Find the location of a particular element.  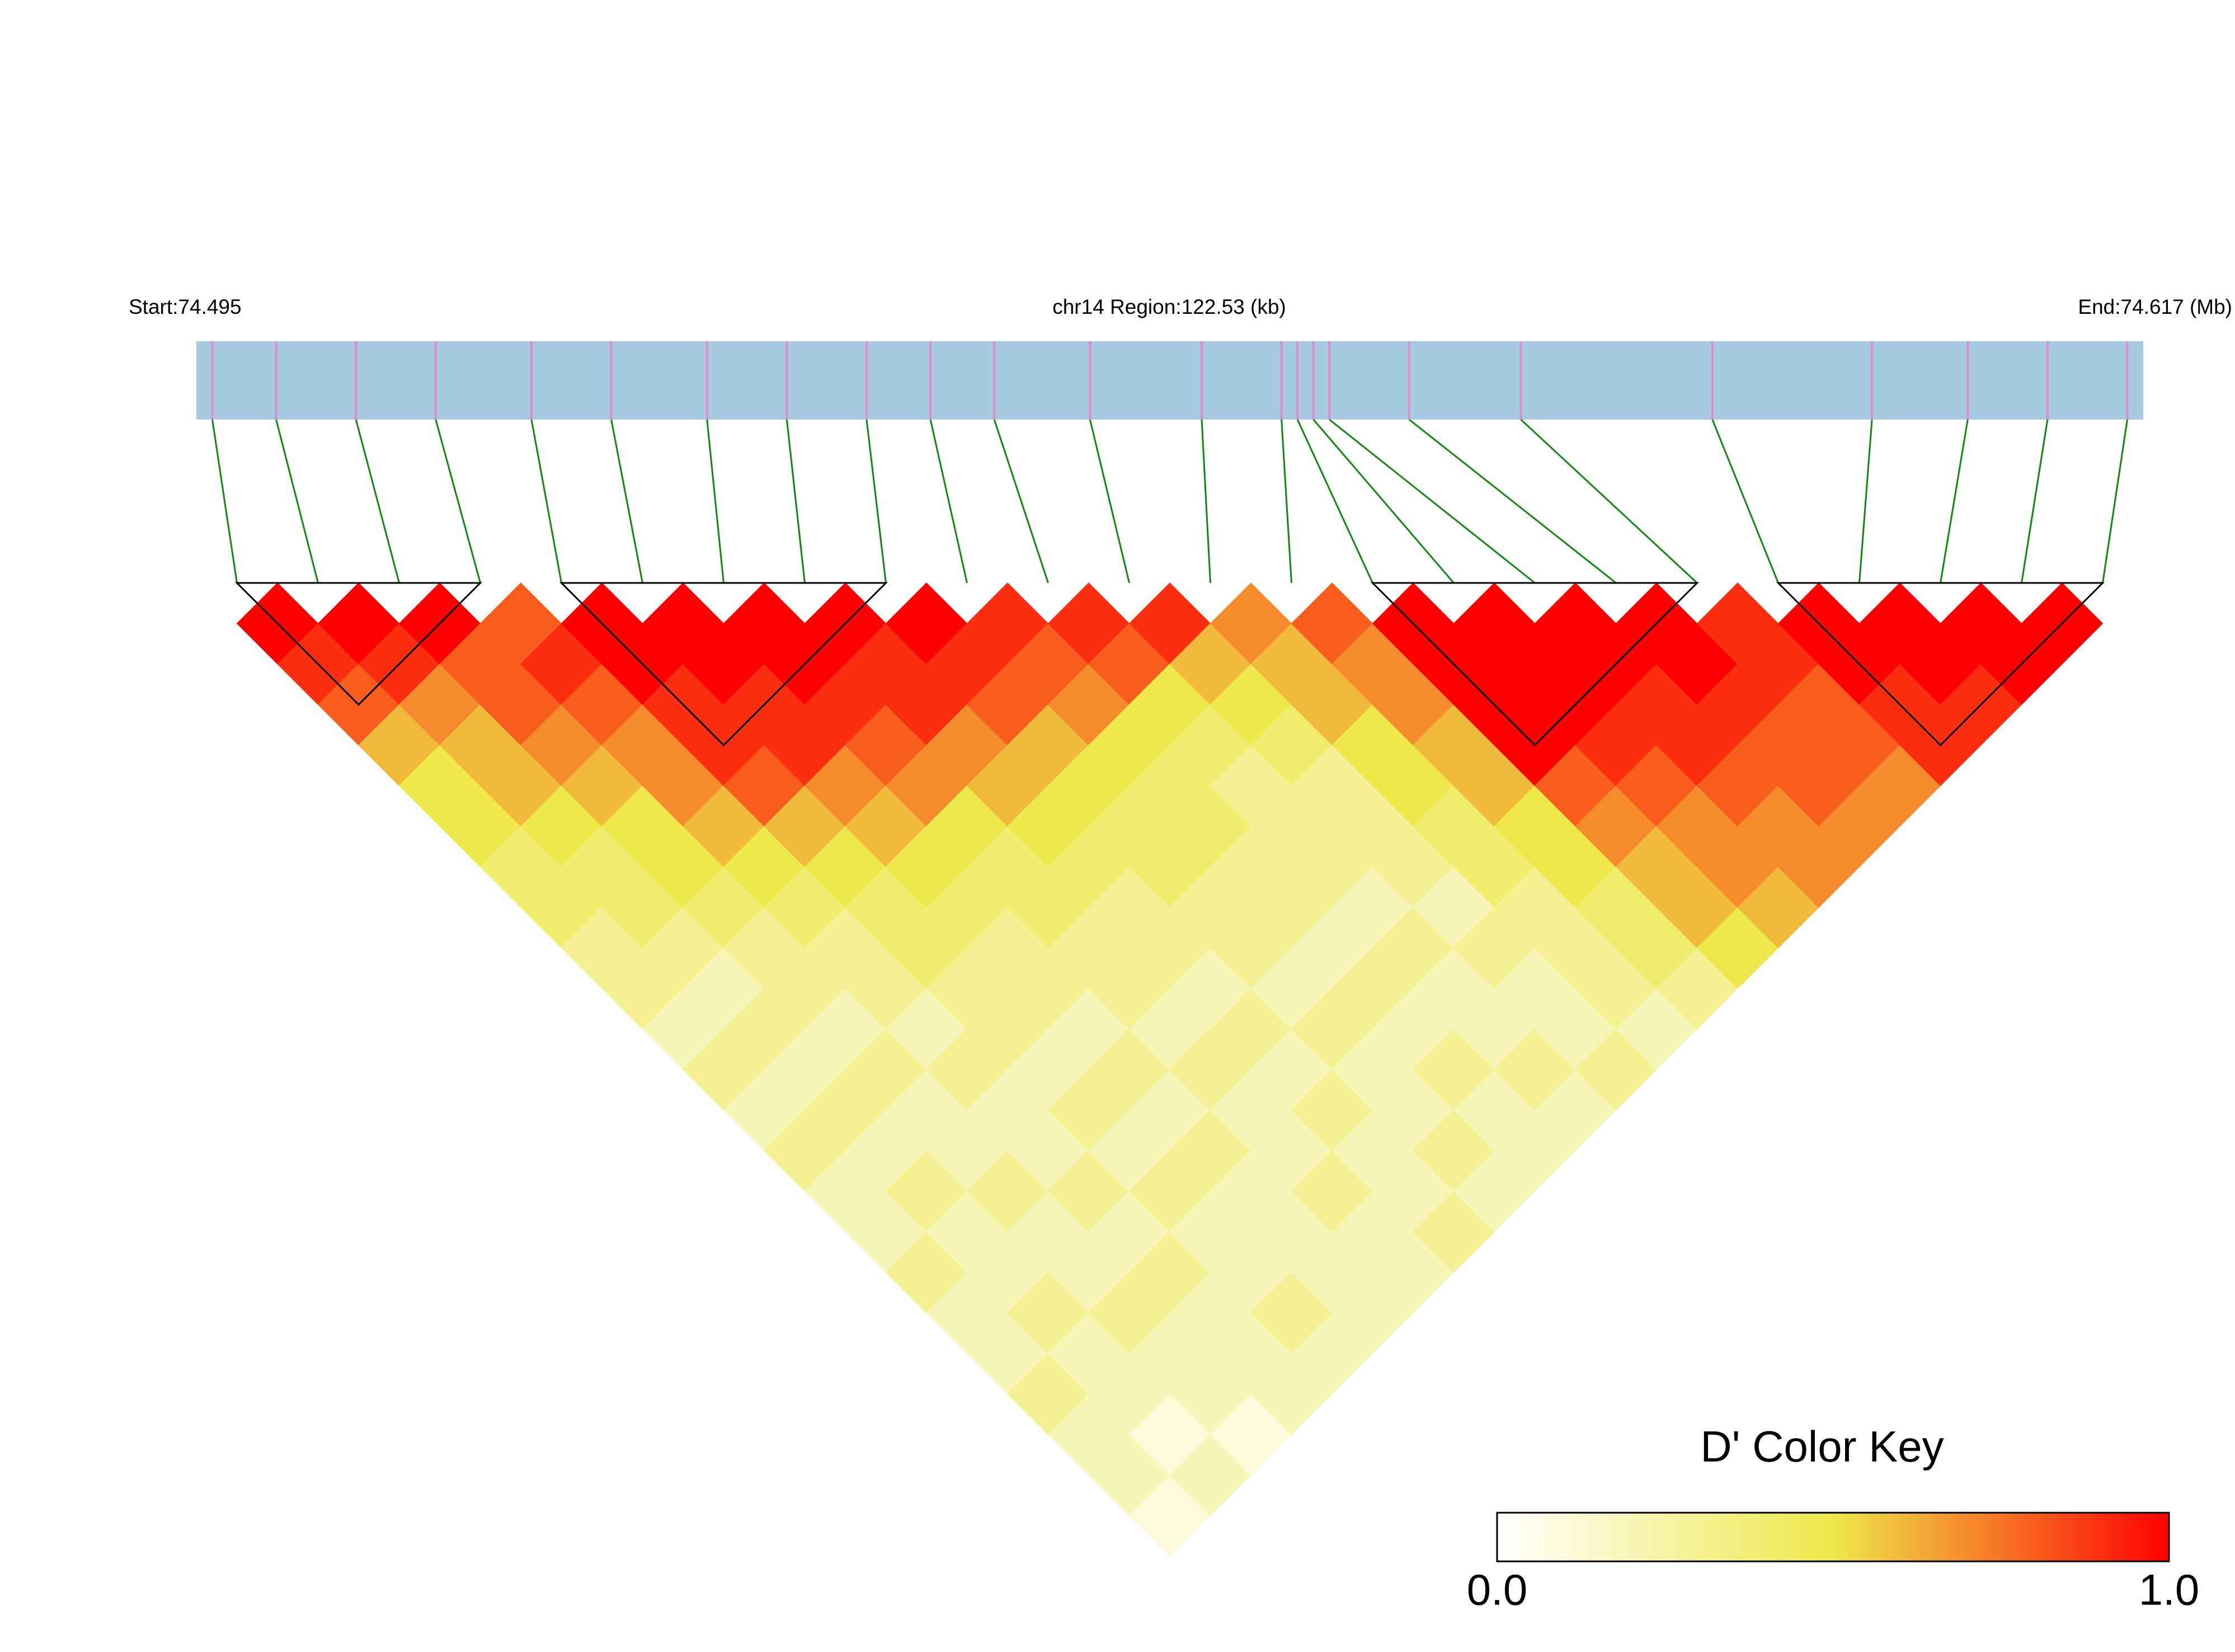

region-label: chr14 Region:122.53 (kb) is located at coordinates (1169, 306).